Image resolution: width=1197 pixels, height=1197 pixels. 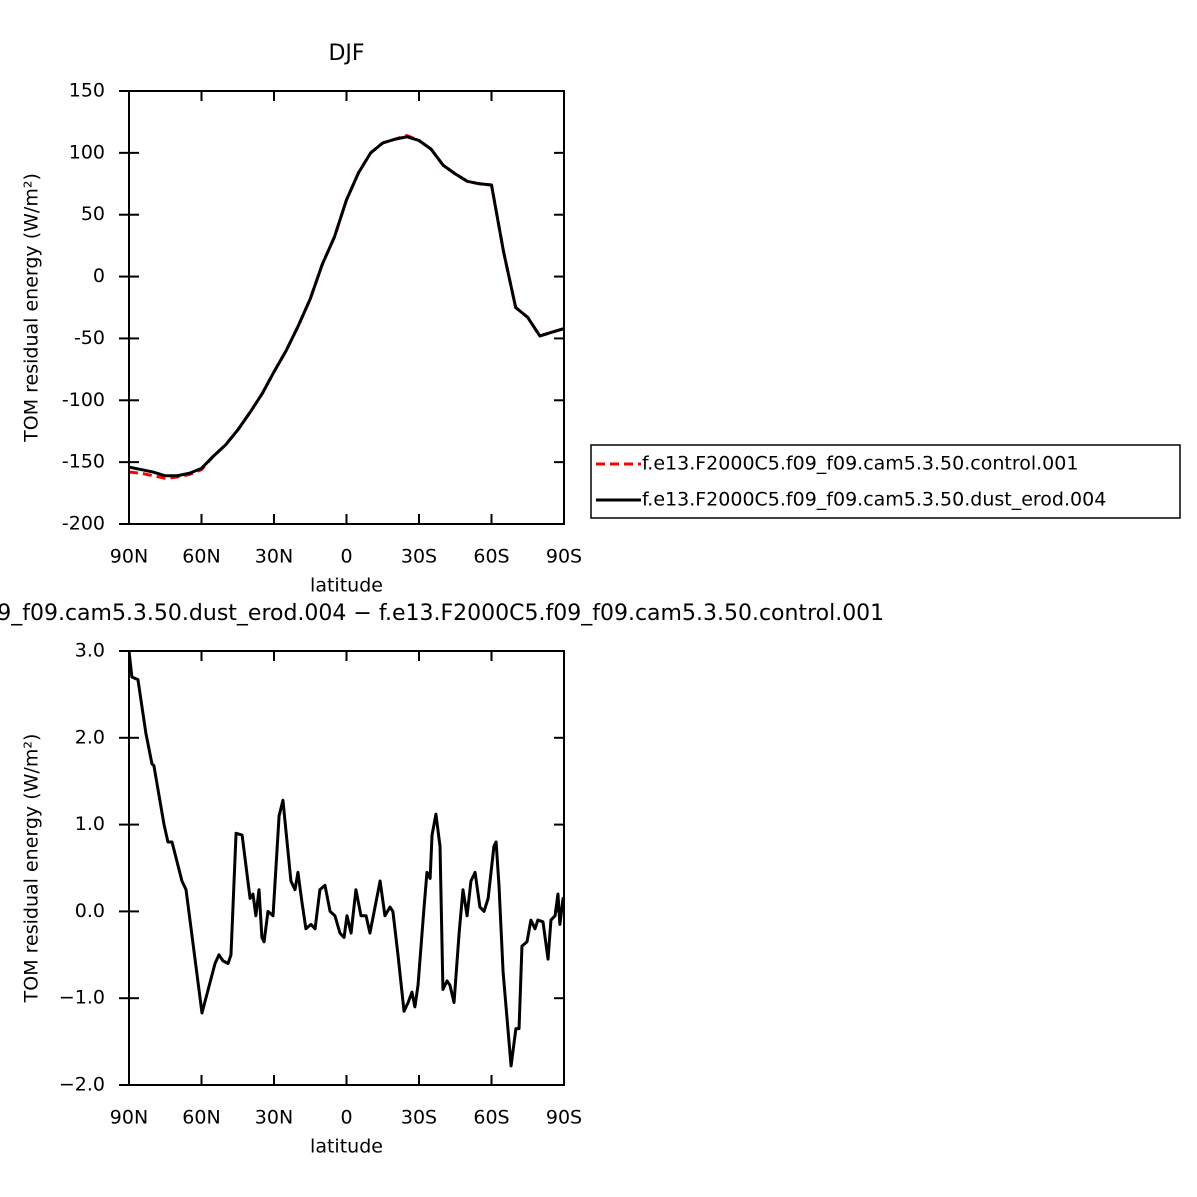 I want to click on y-tick-label: 50, so click(x=93, y=214).